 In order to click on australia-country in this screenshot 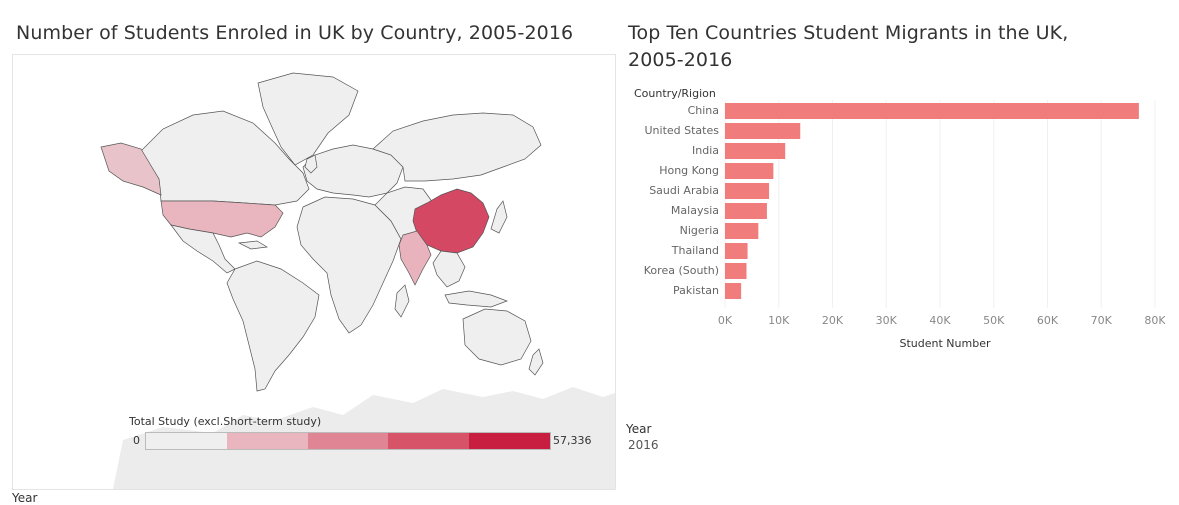, I will do `click(497, 337)`.